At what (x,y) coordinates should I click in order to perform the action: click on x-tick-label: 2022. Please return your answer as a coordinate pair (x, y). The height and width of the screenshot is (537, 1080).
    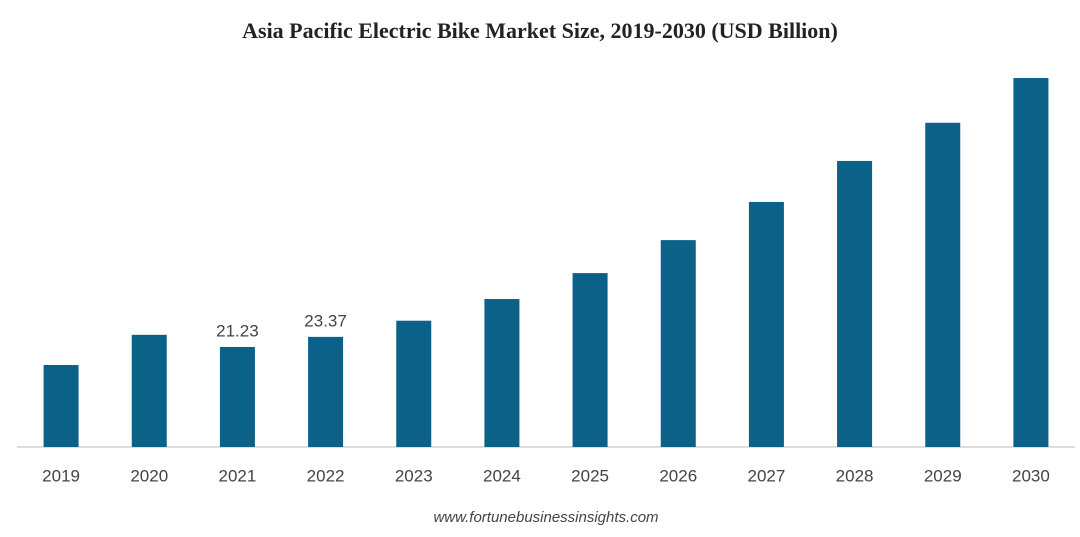
    Looking at the image, I should click on (326, 475).